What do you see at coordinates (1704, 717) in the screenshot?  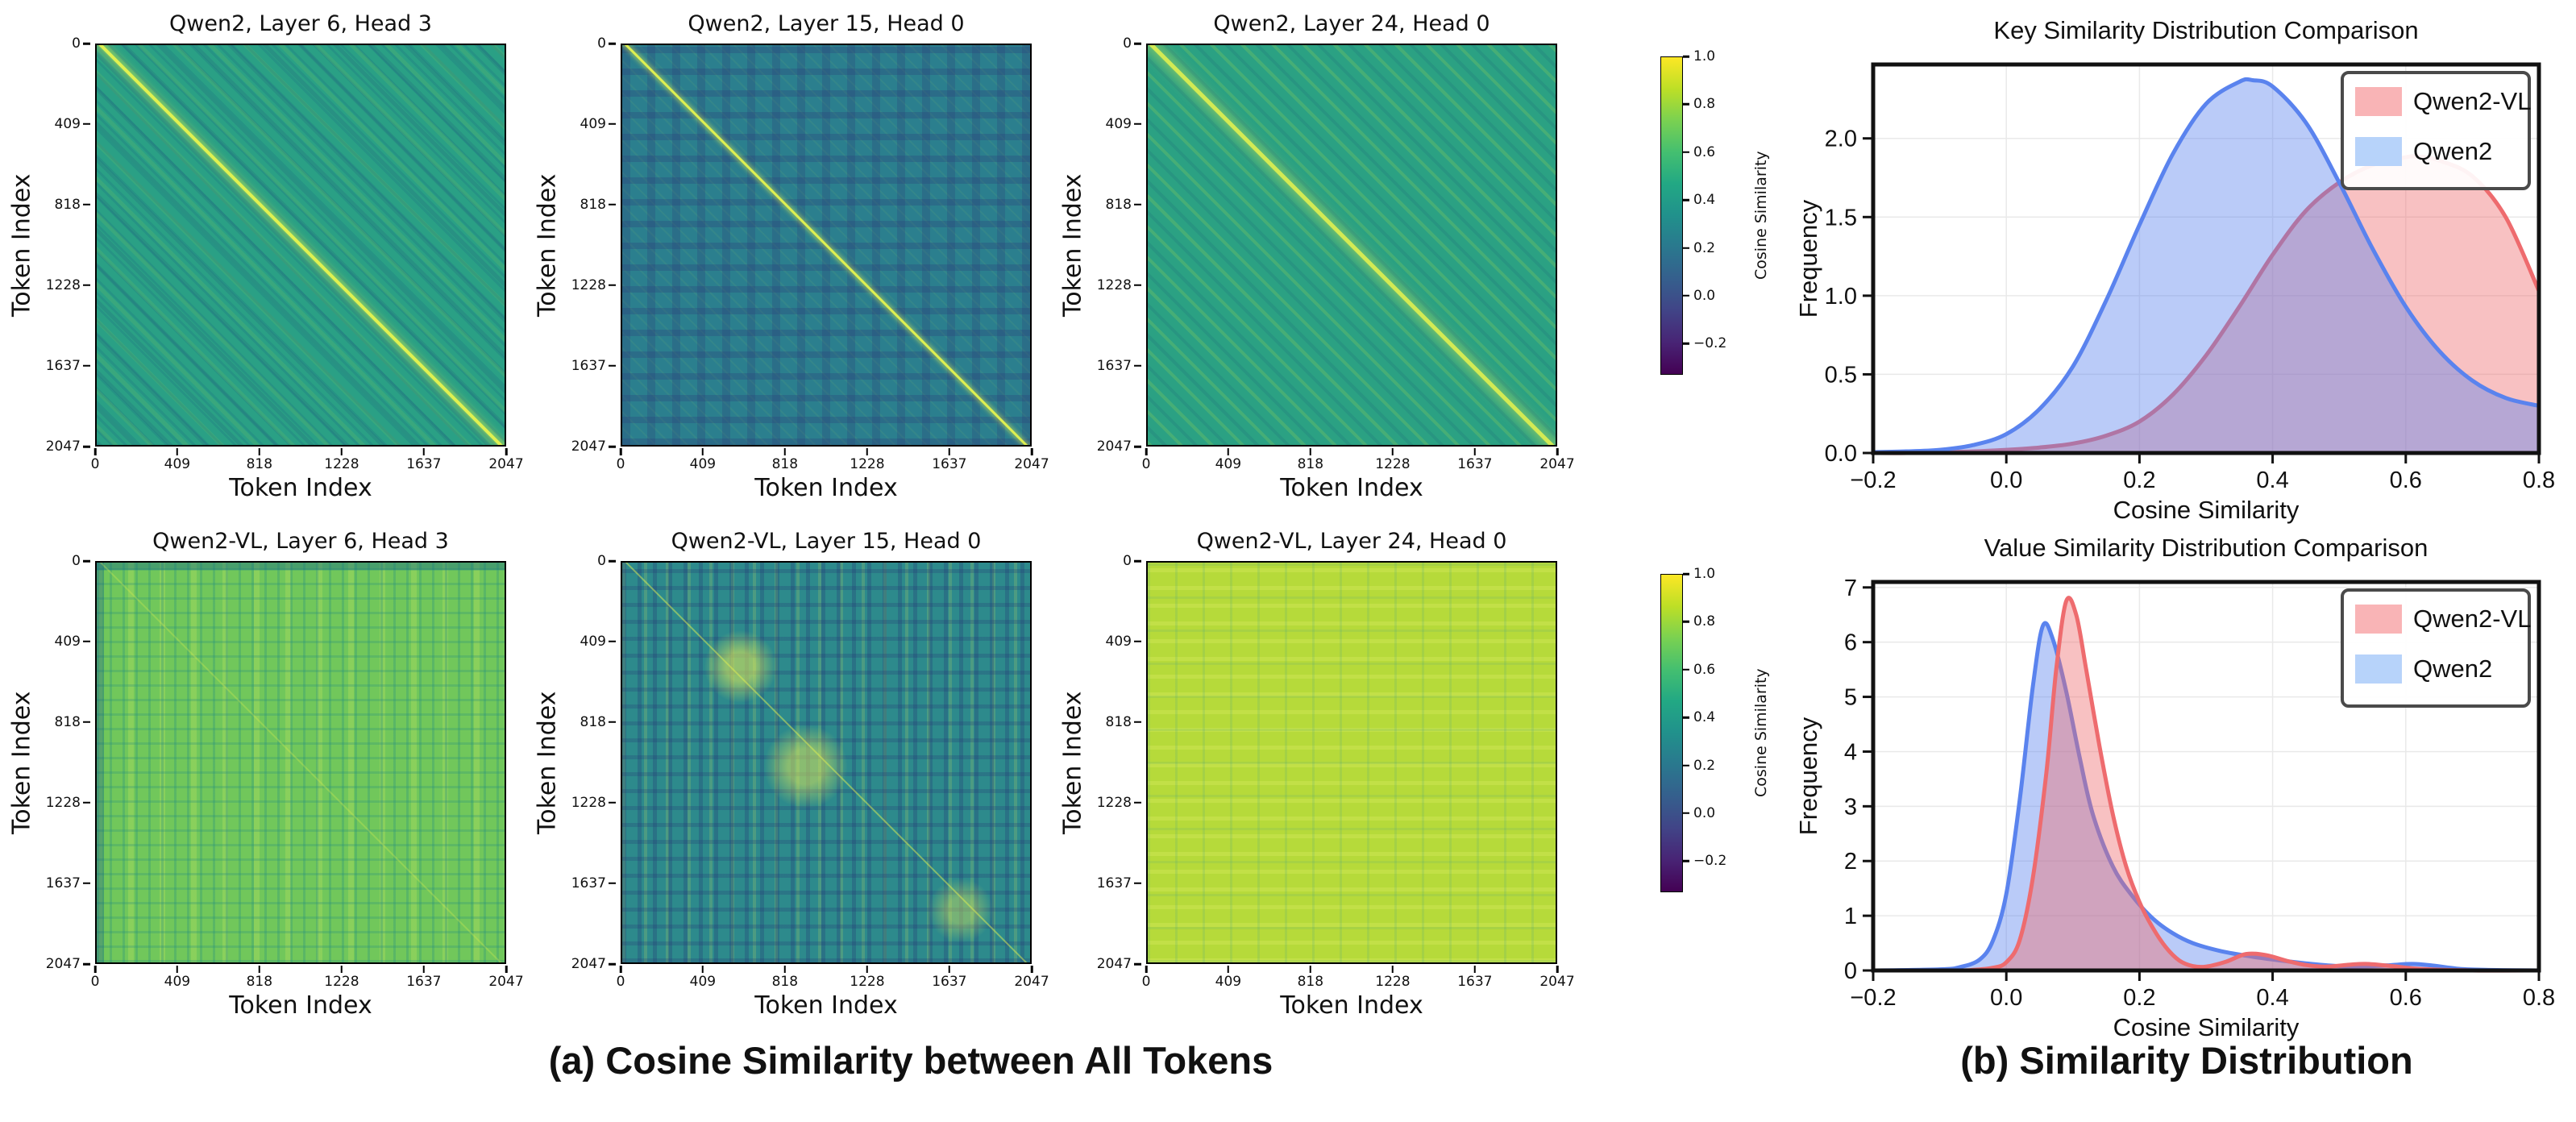 I see `colorbar-tick-label: 0.4` at bounding box center [1704, 717].